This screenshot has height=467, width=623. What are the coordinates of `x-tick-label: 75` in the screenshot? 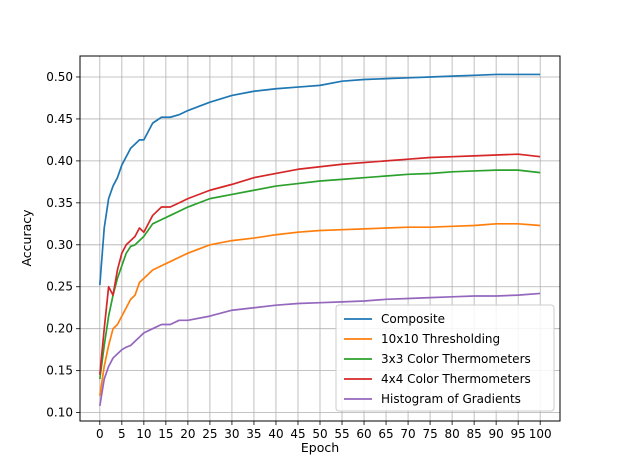 It's located at (429, 434).